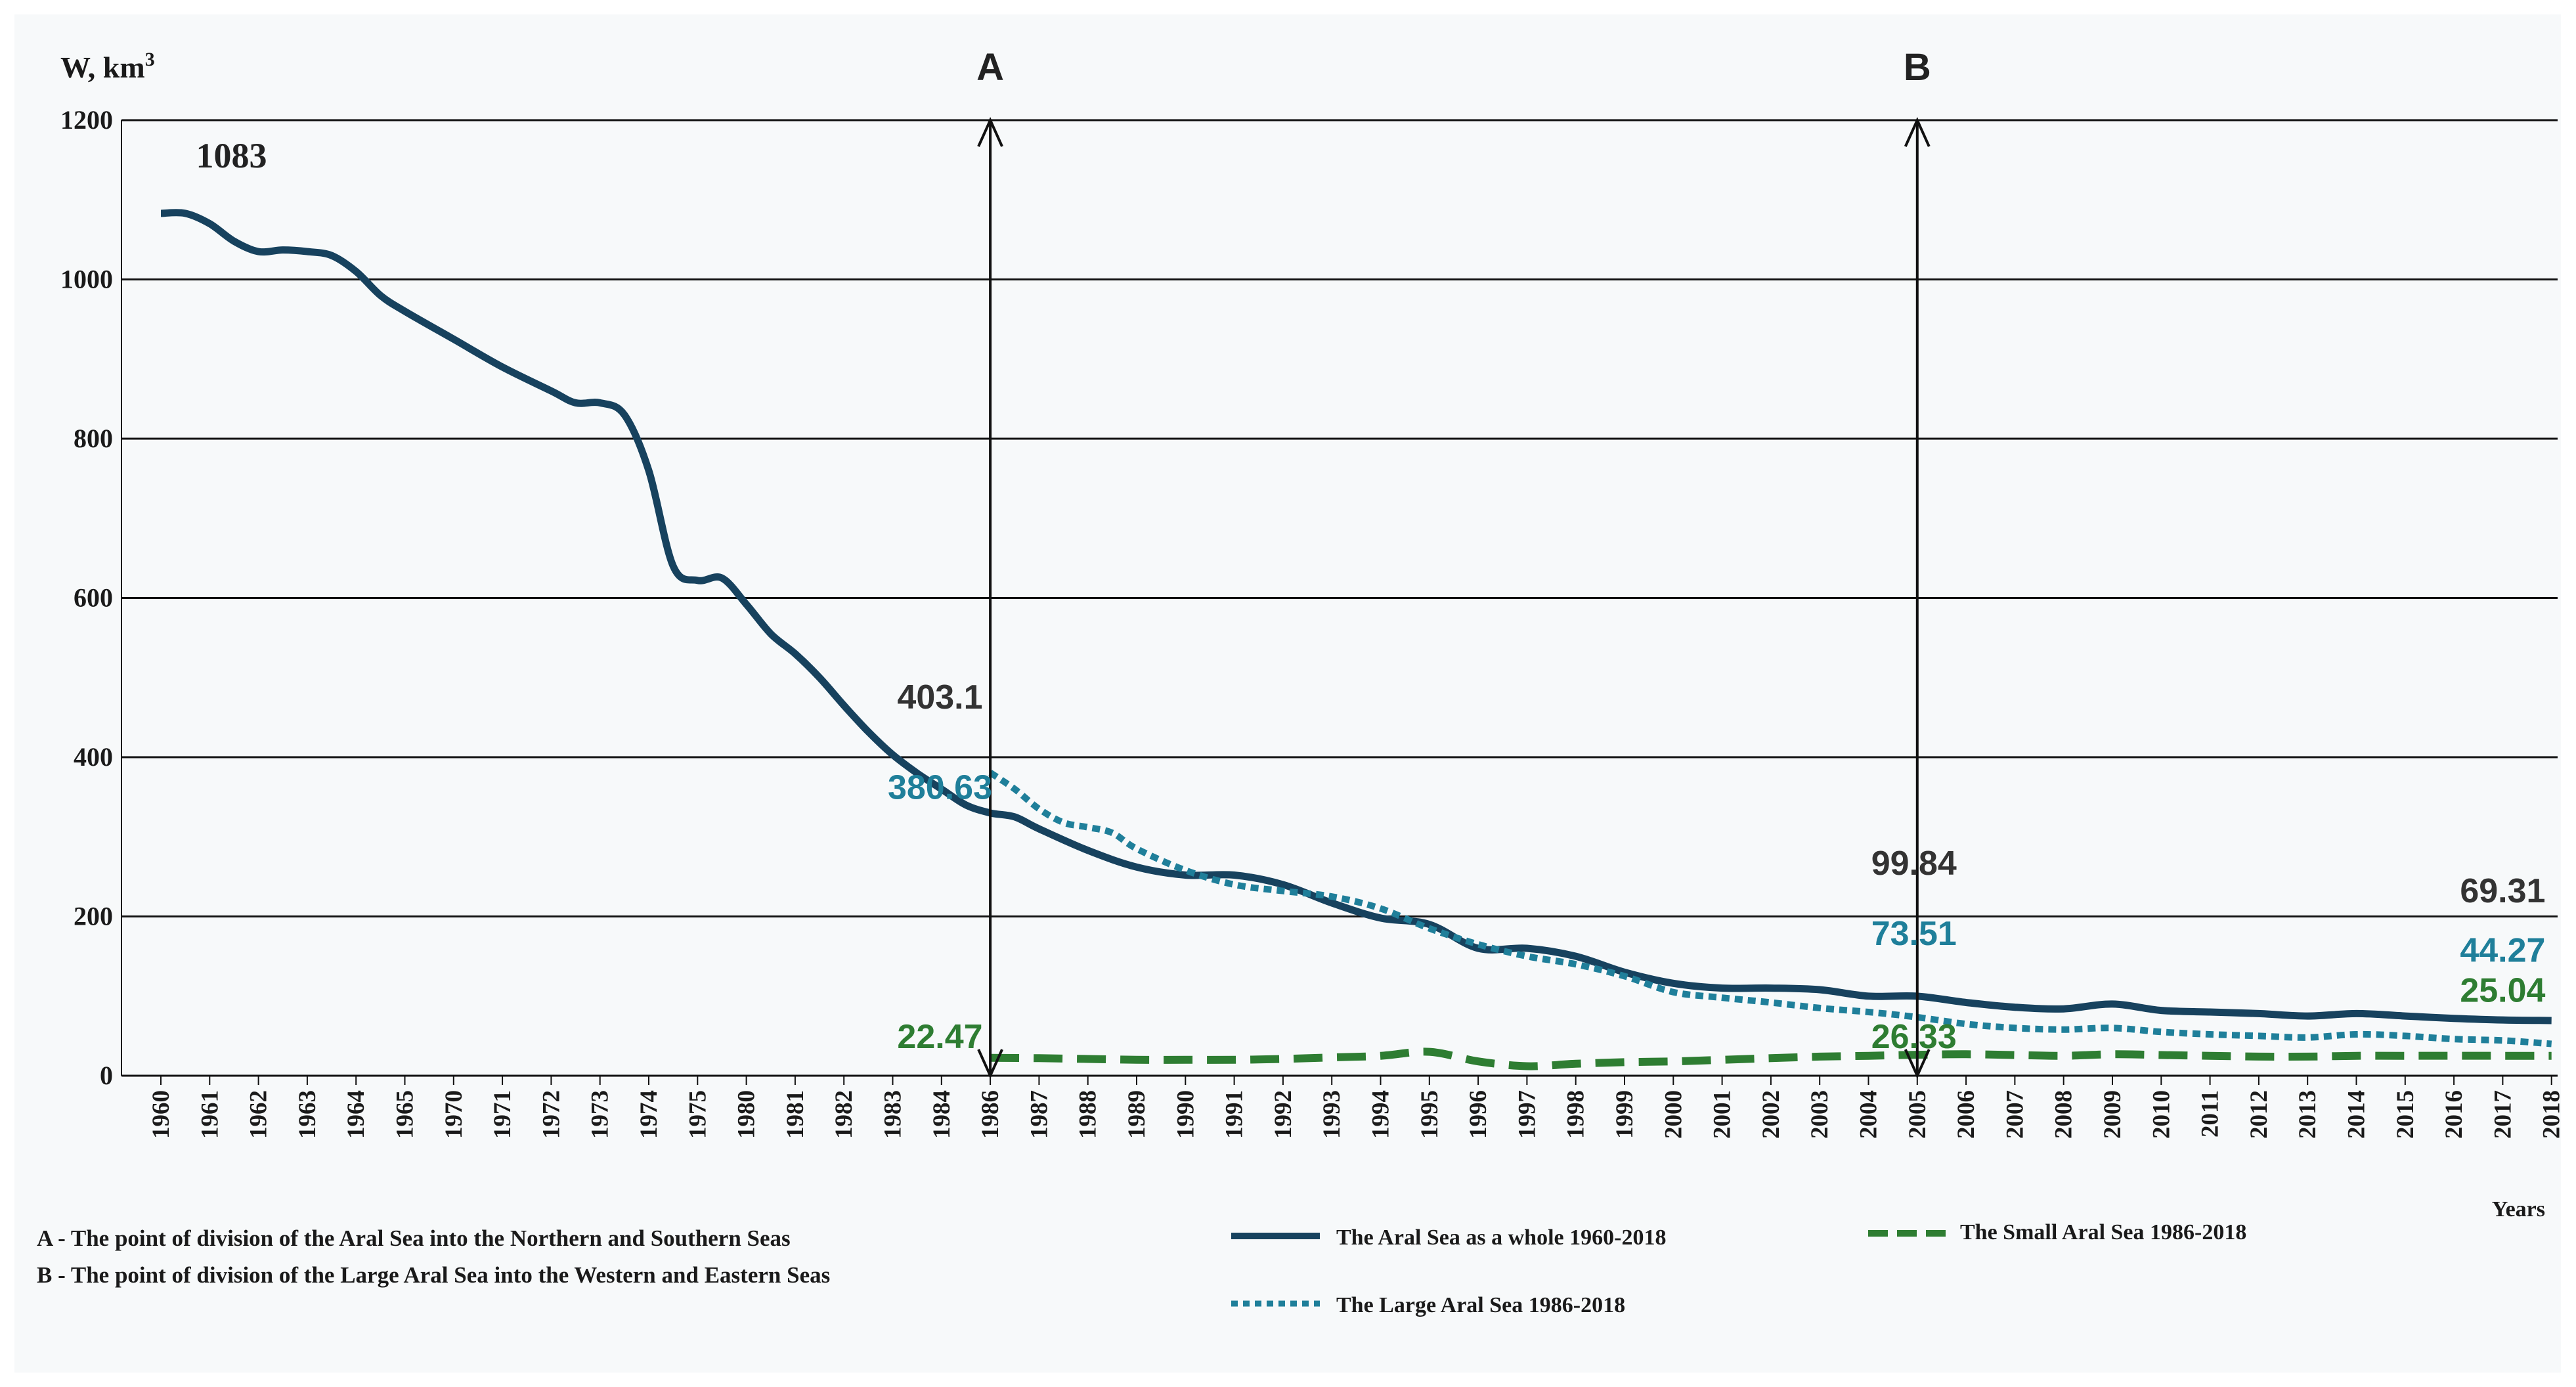  Describe the element at coordinates (454, 1114) in the screenshot. I see `x-tick-label: 1970` at that location.